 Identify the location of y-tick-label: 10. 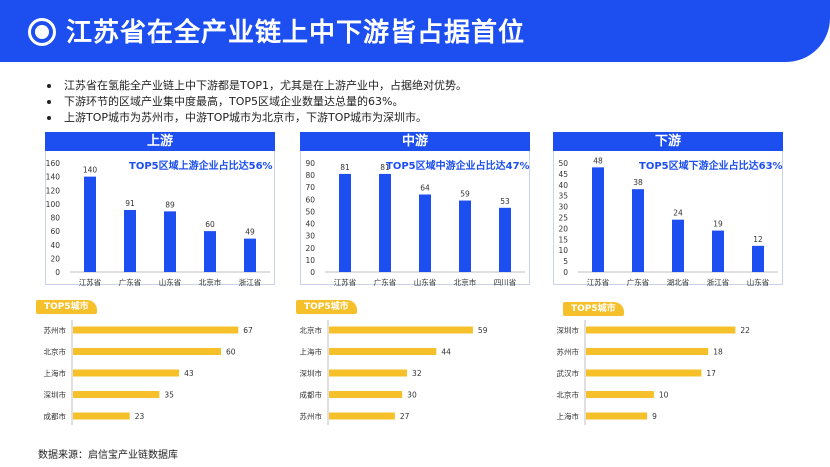
(310, 260).